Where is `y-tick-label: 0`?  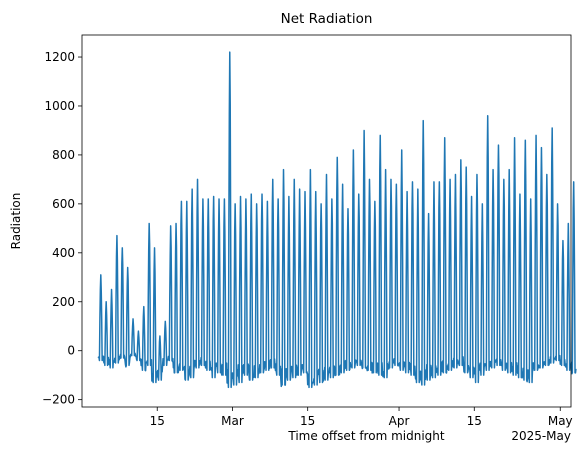 y-tick-label: 0 is located at coordinates (71, 351).